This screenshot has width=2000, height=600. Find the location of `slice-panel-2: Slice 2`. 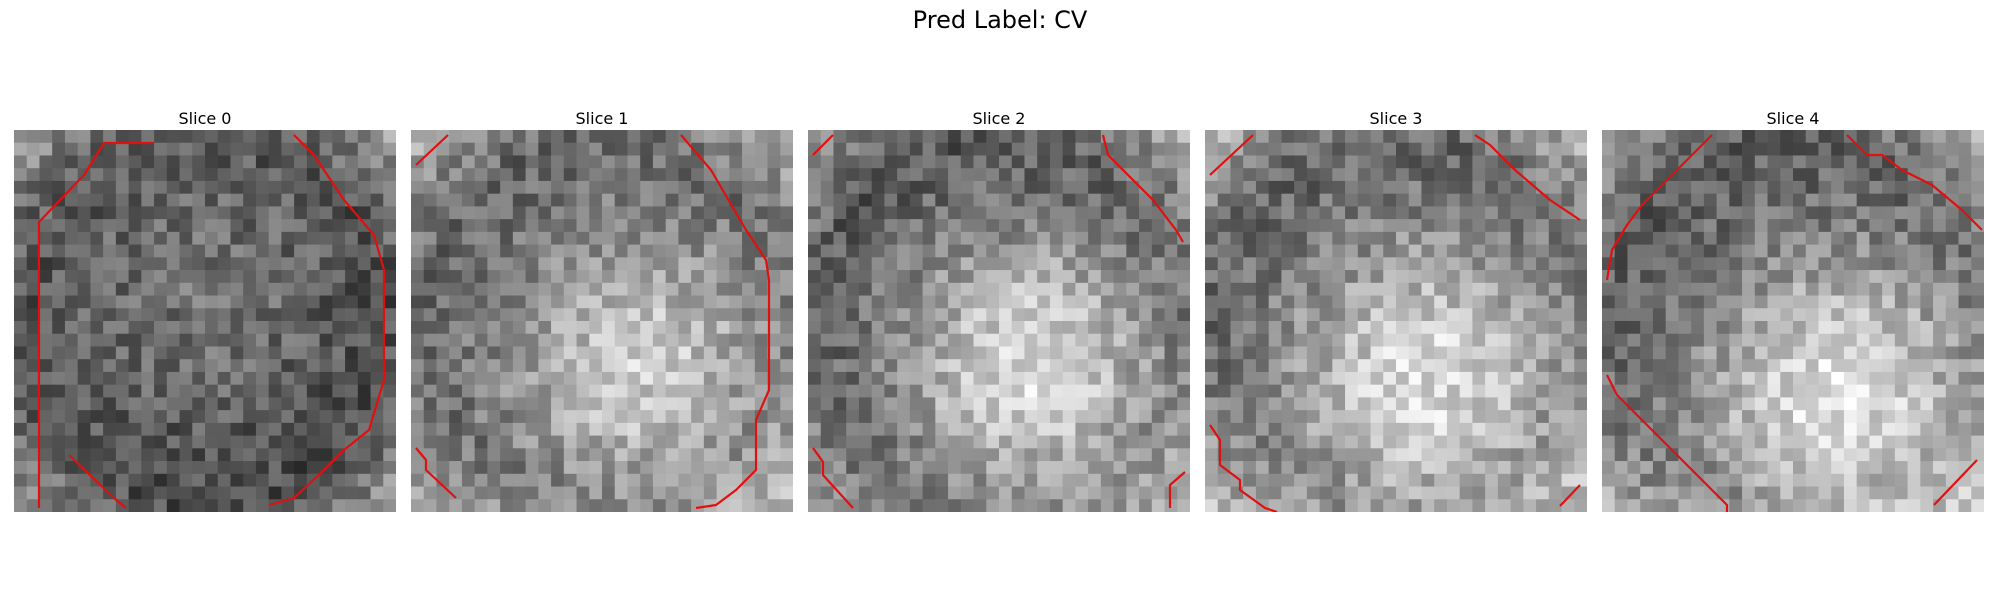

slice-panel-2: Slice 2 is located at coordinates (999, 310).